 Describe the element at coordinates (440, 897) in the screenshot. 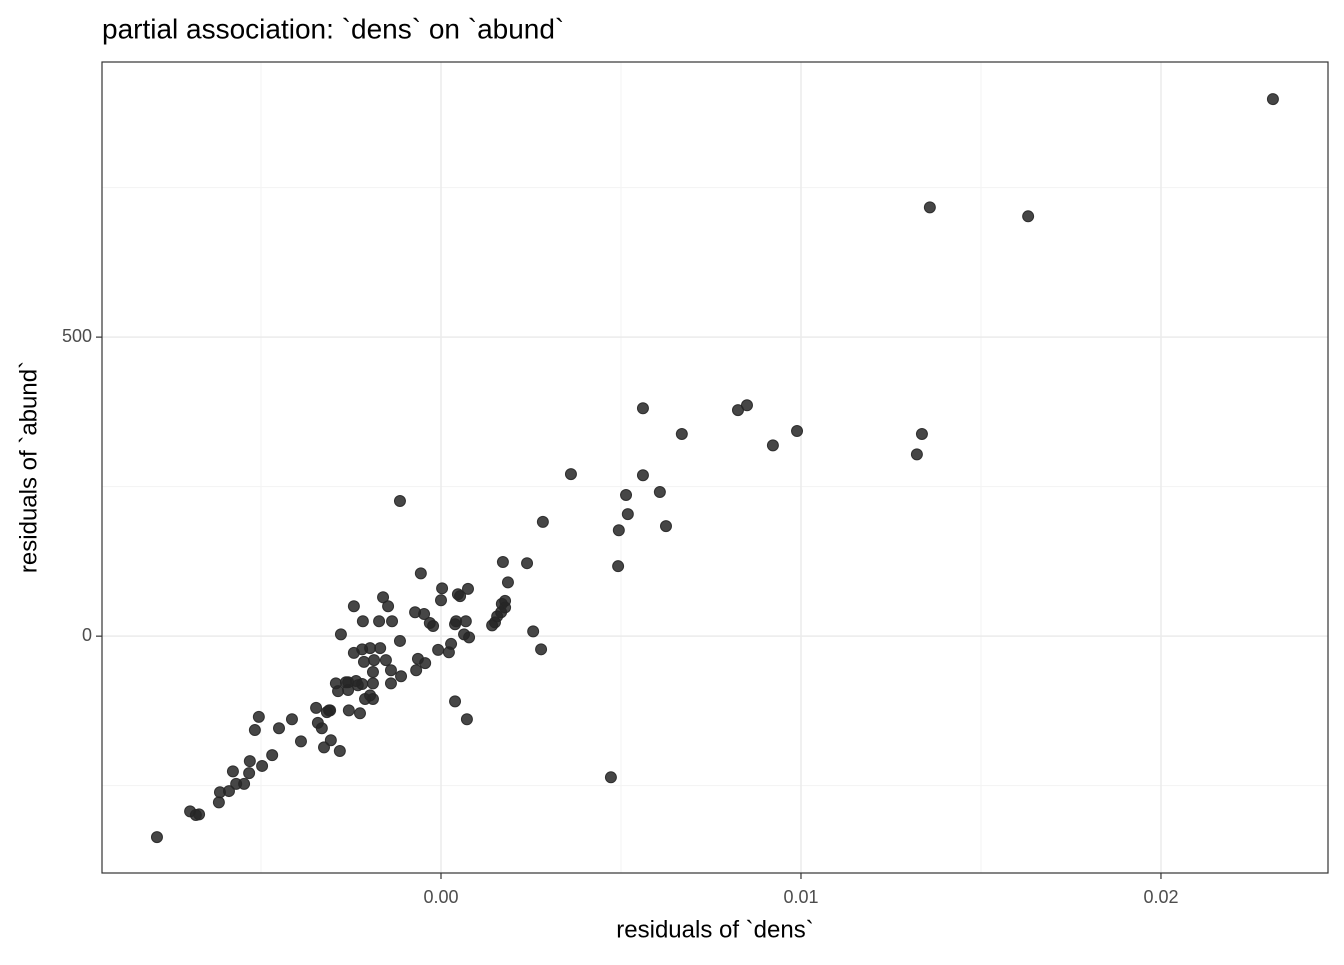

I see `x-tick-label: 0.00` at that location.